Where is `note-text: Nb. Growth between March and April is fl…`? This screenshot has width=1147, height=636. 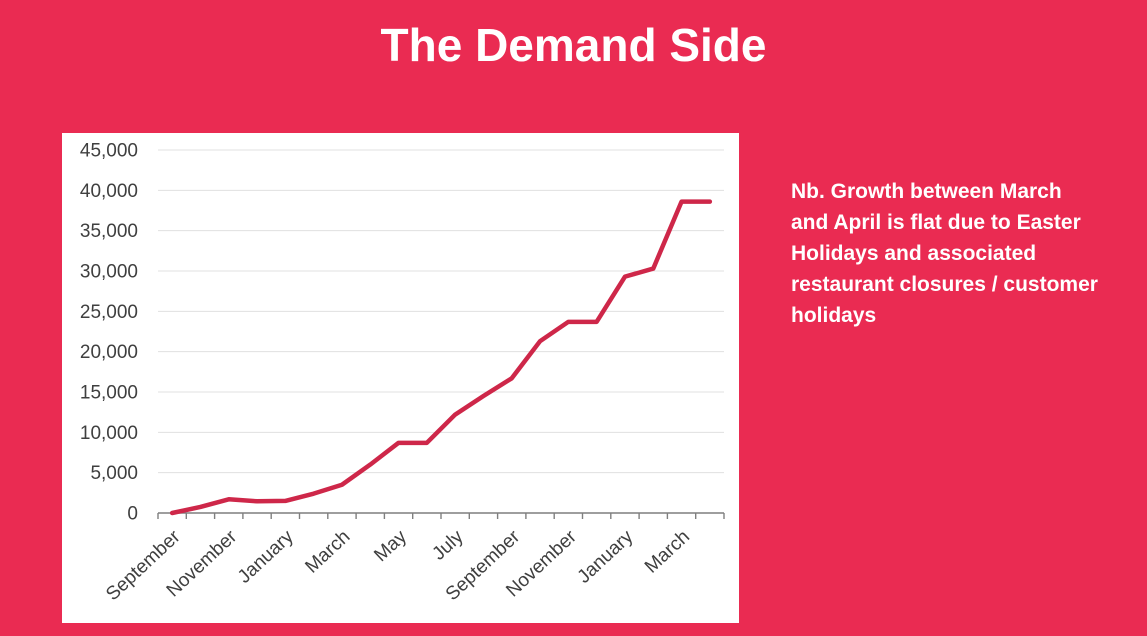 note-text: Nb. Growth between March and April is fl… is located at coordinates (944, 253).